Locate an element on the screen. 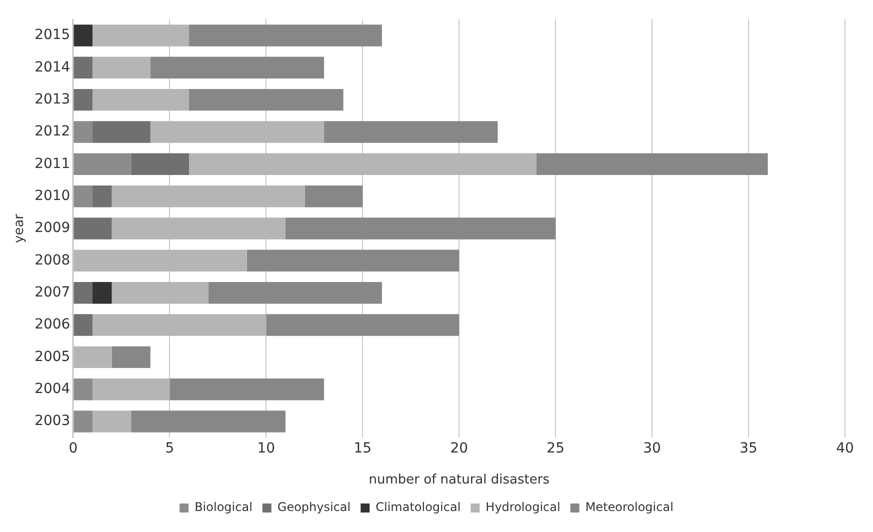  x-tick-label: 0 is located at coordinates (73, 448).